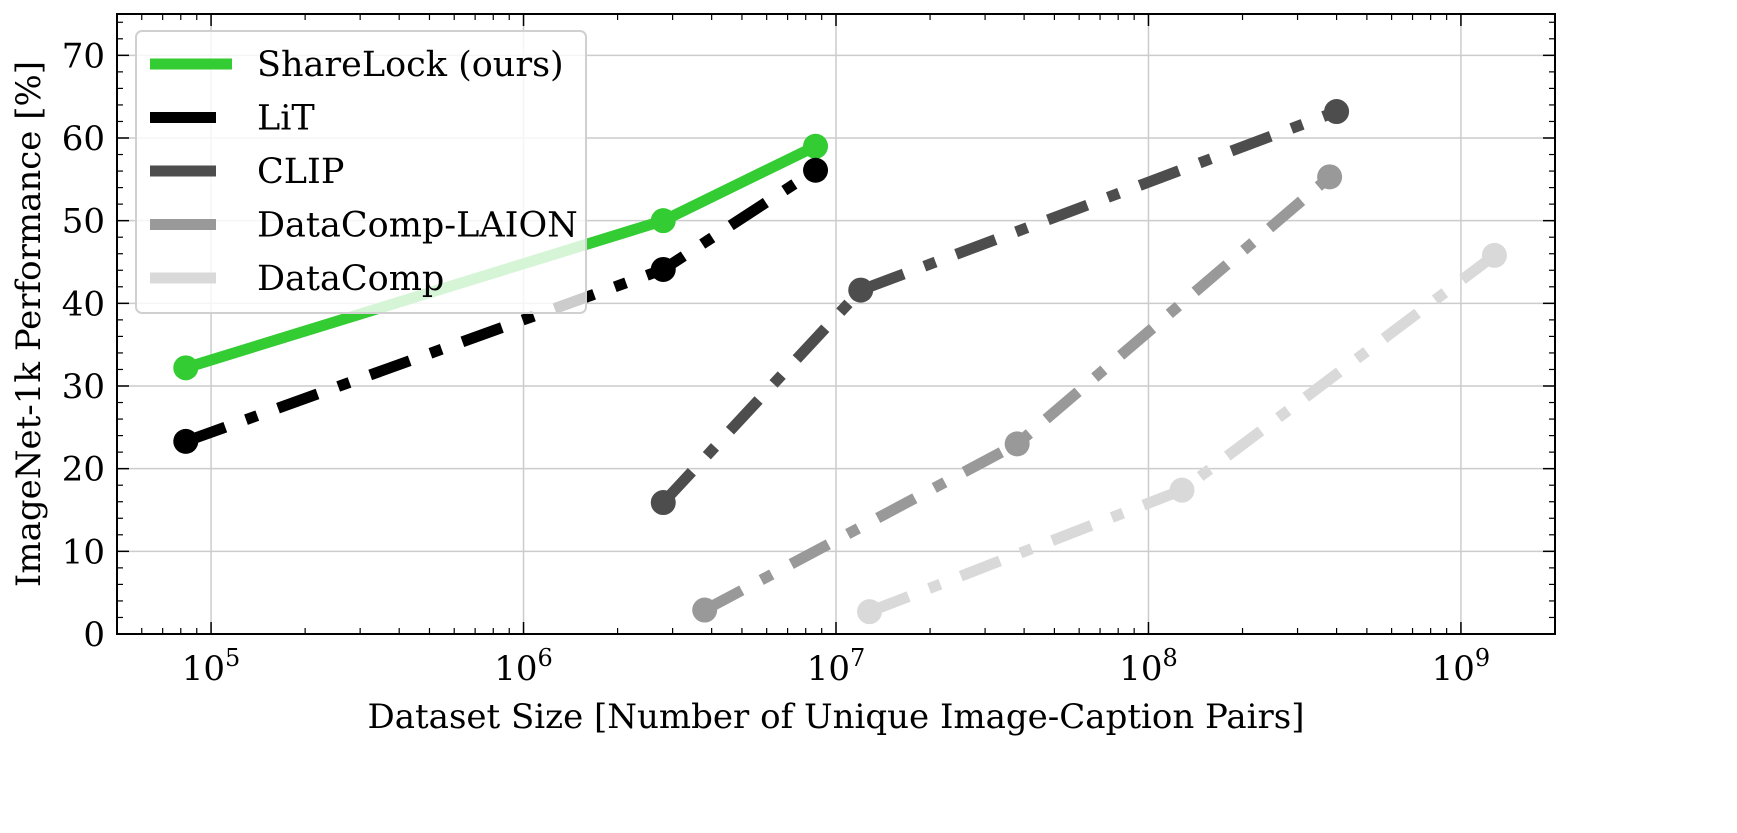  What do you see at coordinates (94, 635) in the screenshot?
I see `y-tick-label: 0` at bounding box center [94, 635].